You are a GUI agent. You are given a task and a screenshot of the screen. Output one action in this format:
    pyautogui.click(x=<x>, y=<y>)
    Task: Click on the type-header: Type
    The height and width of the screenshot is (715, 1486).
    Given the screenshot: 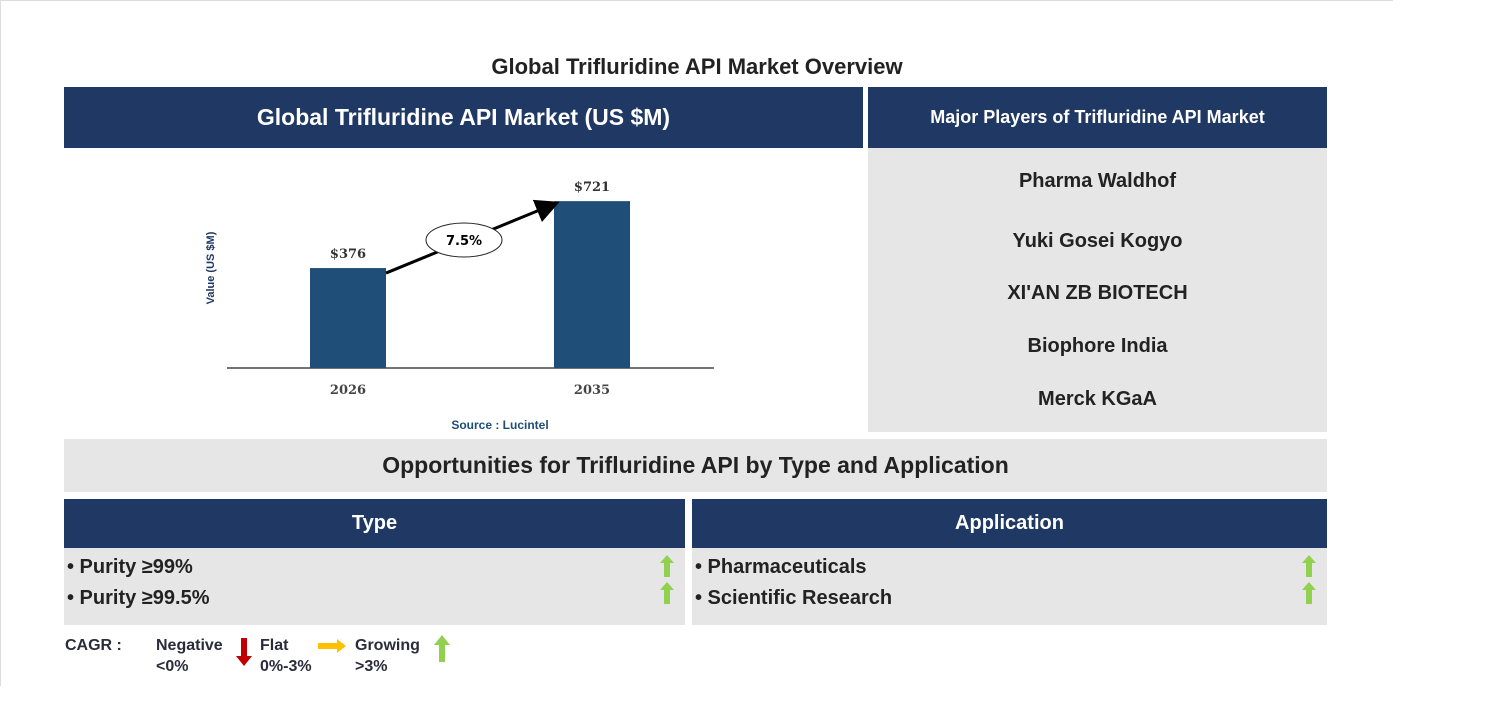 What is the action you would take?
    pyautogui.click(x=374, y=523)
    